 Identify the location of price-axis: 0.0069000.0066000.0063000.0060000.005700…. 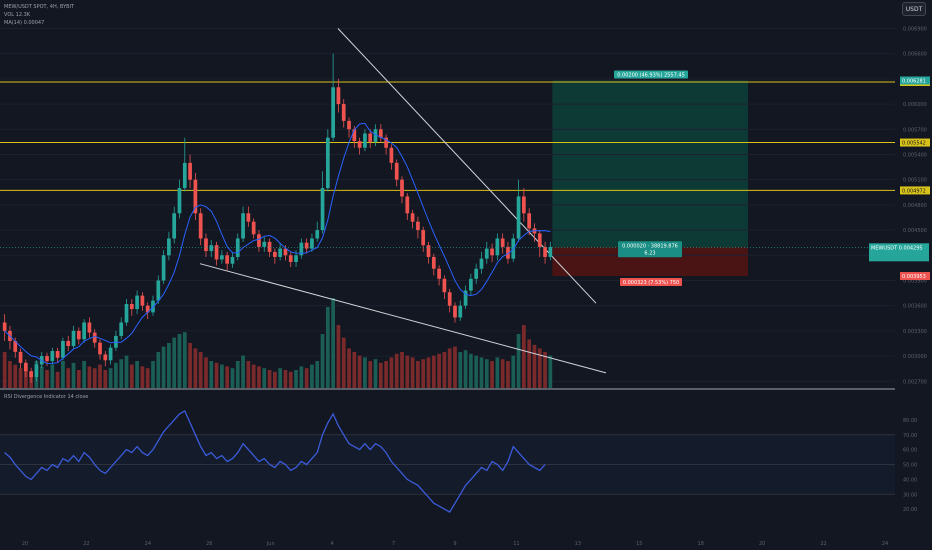
(899, 205).